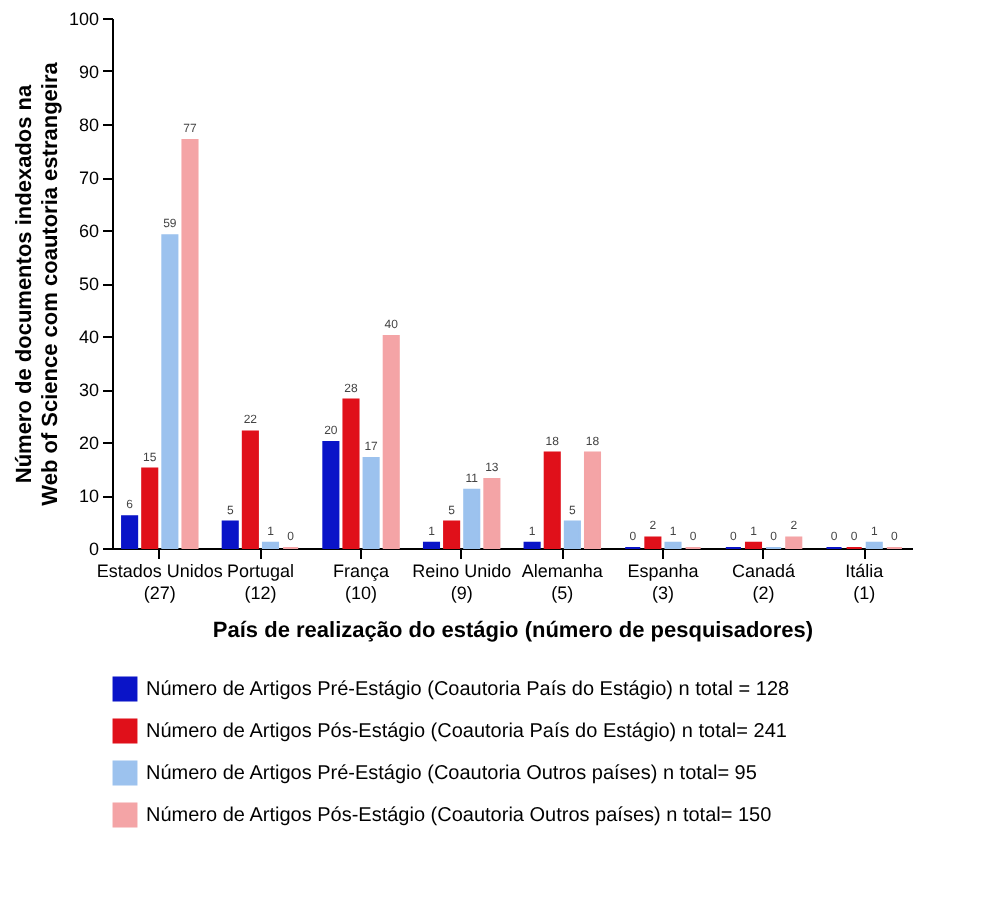  What do you see at coordinates (37, 283) in the screenshot?
I see `y-axis-title: Número de documentos indexados na Web of Science com coautoria estrangeira` at bounding box center [37, 283].